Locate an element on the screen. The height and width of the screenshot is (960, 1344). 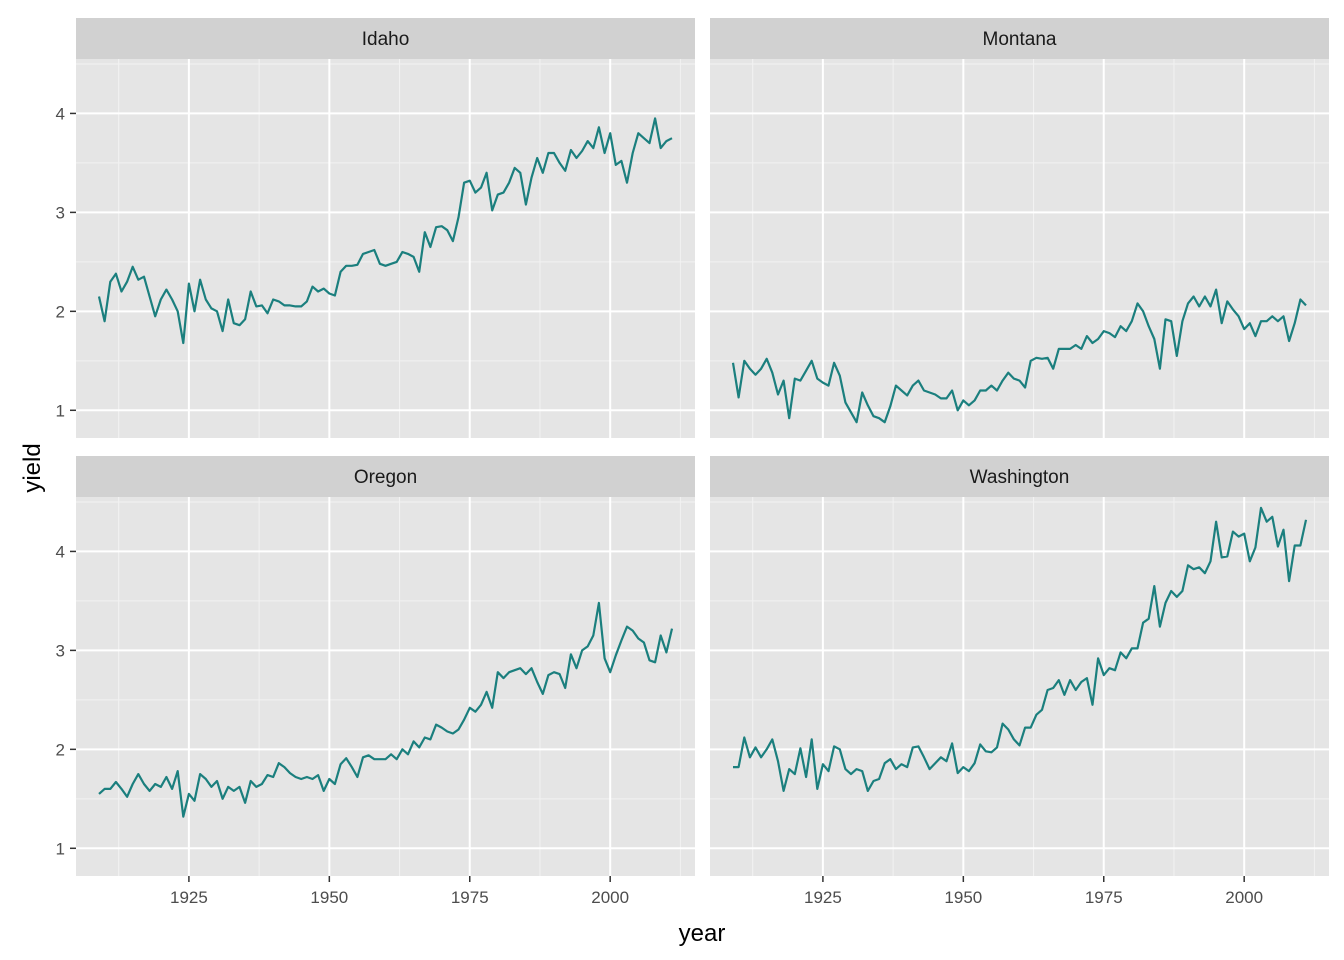
series-line-idaho is located at coordinates (385, 231).